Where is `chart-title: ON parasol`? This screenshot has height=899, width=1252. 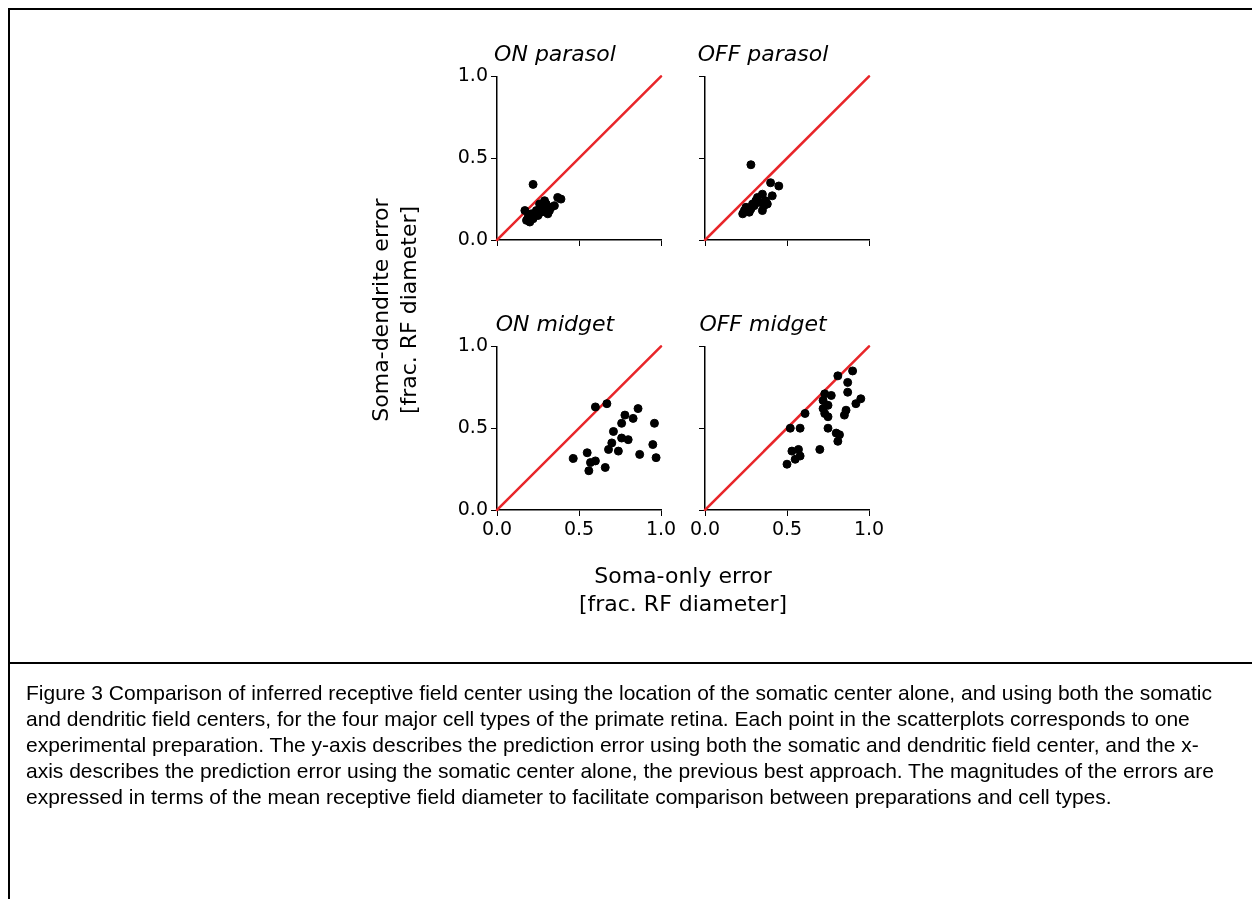
chart-title: ON parasol is located at coordinates (555, 53).